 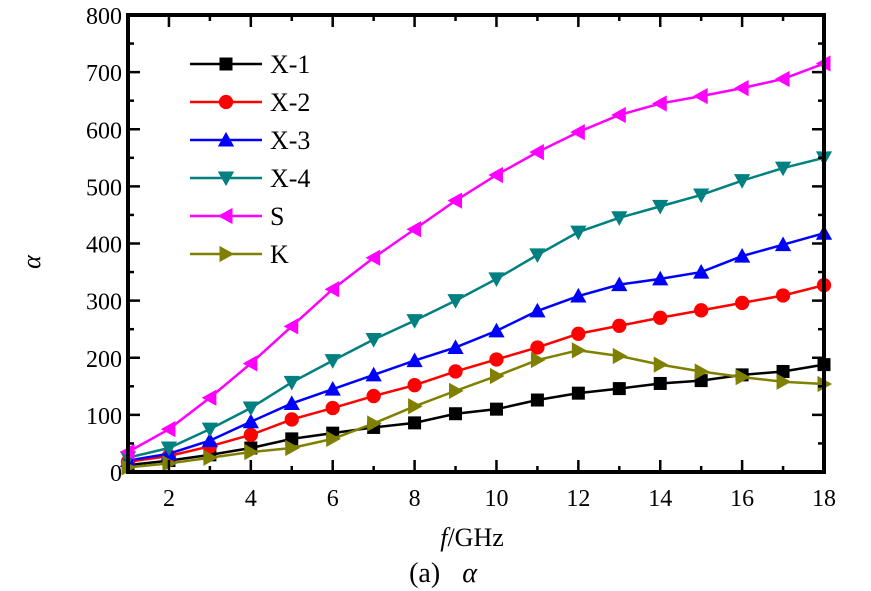 I want to click on legend-entry-X-1: X-1, so click(x=250, y=64).